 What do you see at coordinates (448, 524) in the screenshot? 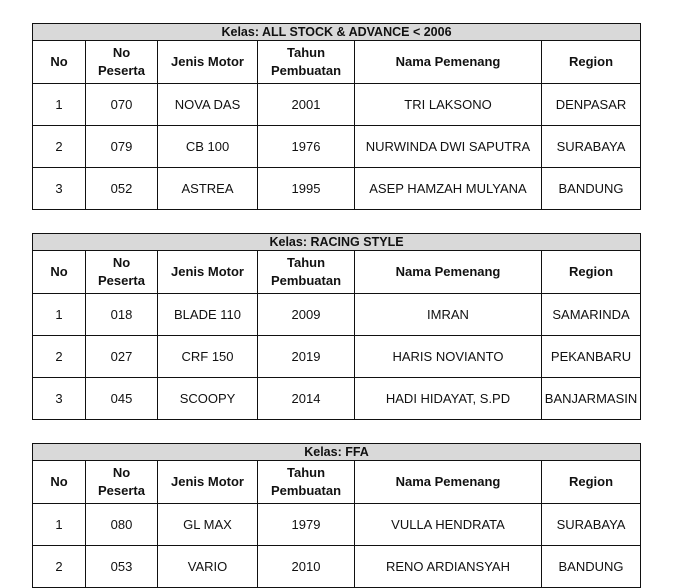
I see `cell: VULLA HENDRATA` at bounding box center [448, 524].